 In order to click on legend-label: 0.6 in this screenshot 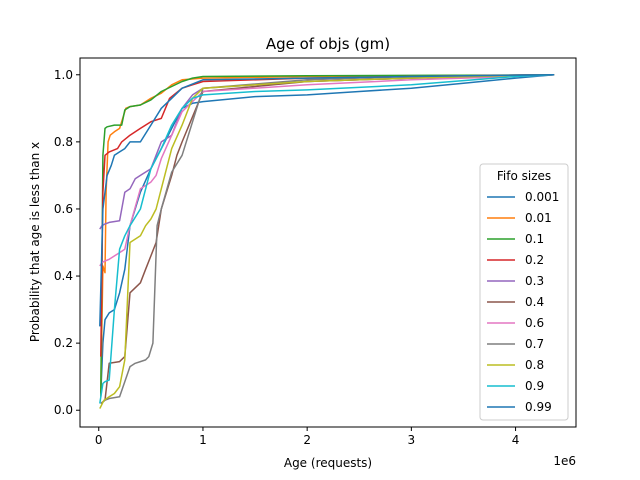, I will do `click(534, 323)`.